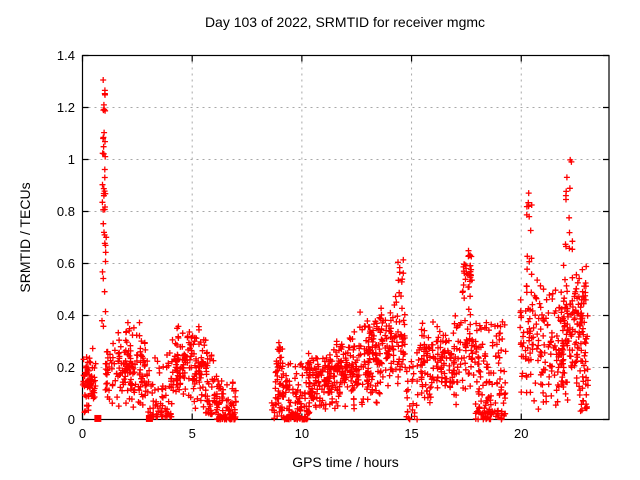 This screenshot has height=480, width=640. I want to click on x-tick-label: 5, so click(192, 433).